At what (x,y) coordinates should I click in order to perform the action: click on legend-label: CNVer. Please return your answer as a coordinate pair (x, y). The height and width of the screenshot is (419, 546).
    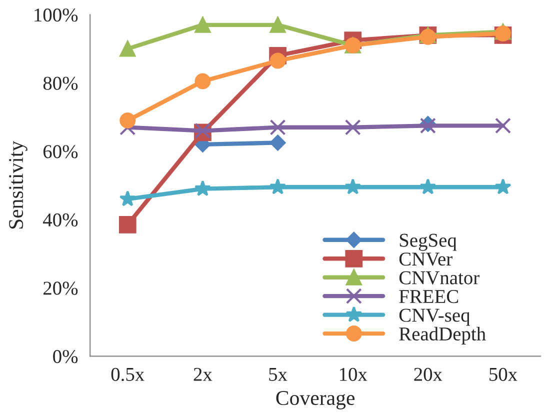
    Looking at the image, I should click on (425, 259).